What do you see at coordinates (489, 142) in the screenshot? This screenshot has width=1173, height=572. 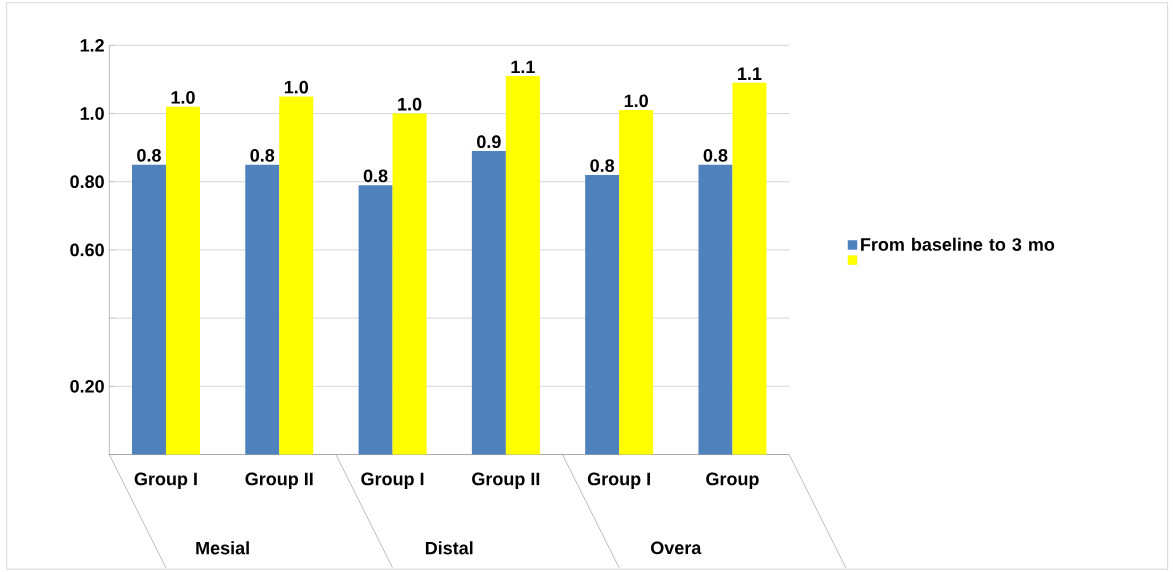 I see `data-label: 0.9` at bounding box center [489, 142].